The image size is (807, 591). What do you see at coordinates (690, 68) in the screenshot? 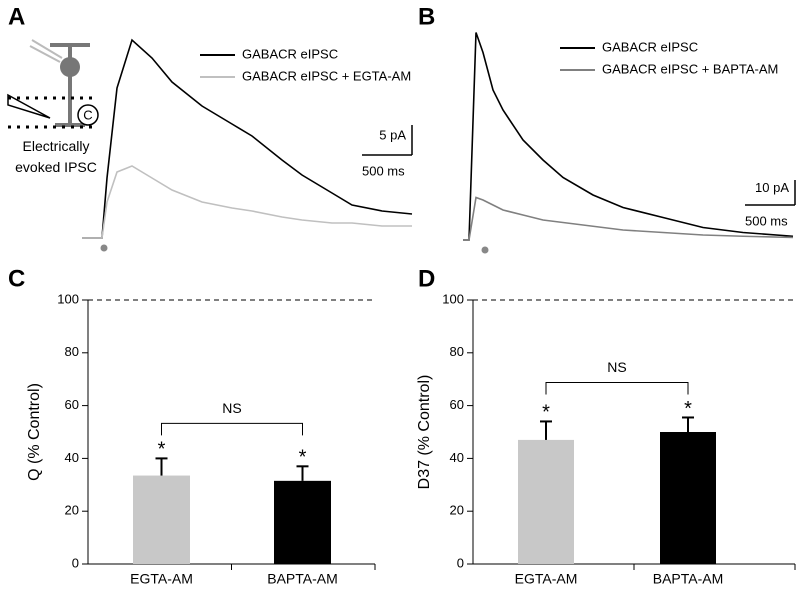
I see `legend-label: GABACR eIPSC + BAPTA-AM` at bounding box center [690, 68].